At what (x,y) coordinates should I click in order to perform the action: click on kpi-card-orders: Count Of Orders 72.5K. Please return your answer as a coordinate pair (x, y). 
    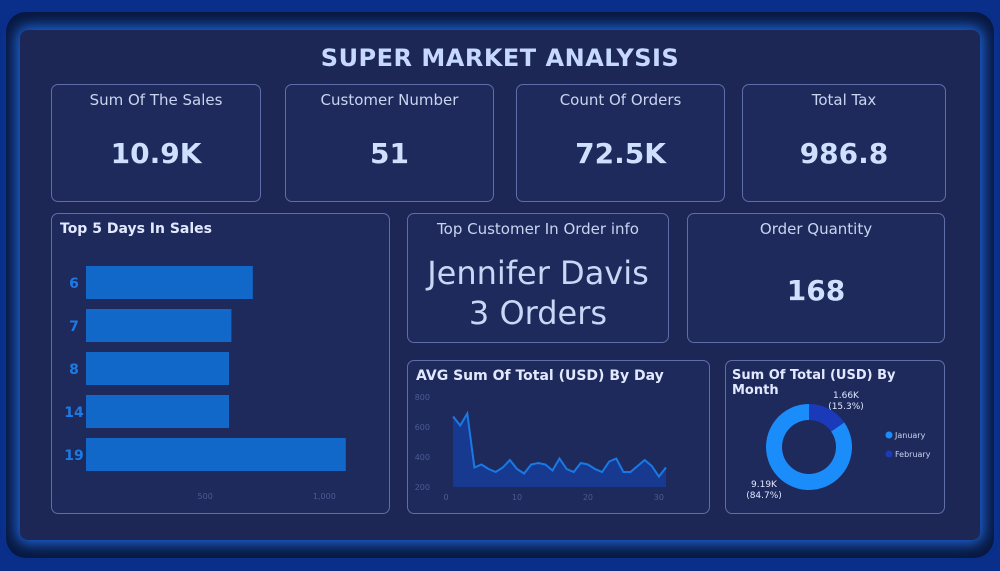
    Looking at the image, I should click on (620, 143).